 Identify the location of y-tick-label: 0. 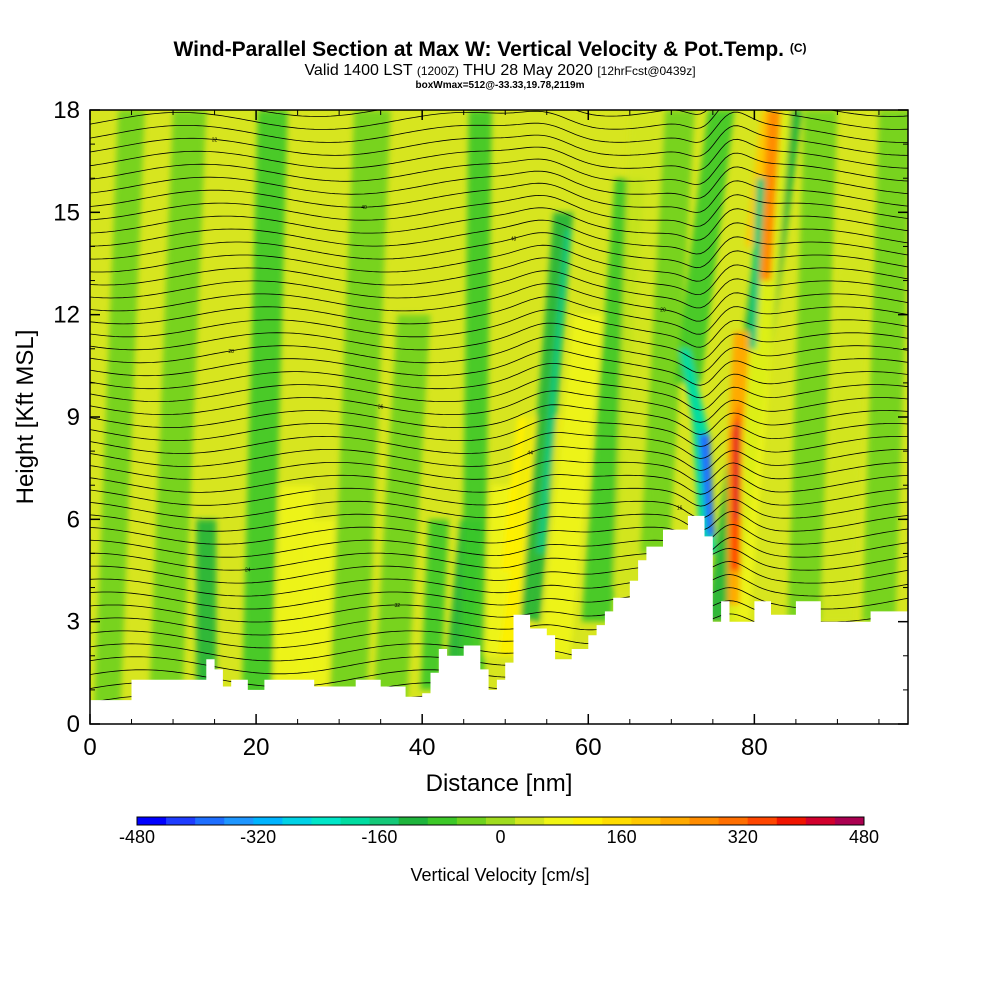
(73, 724).